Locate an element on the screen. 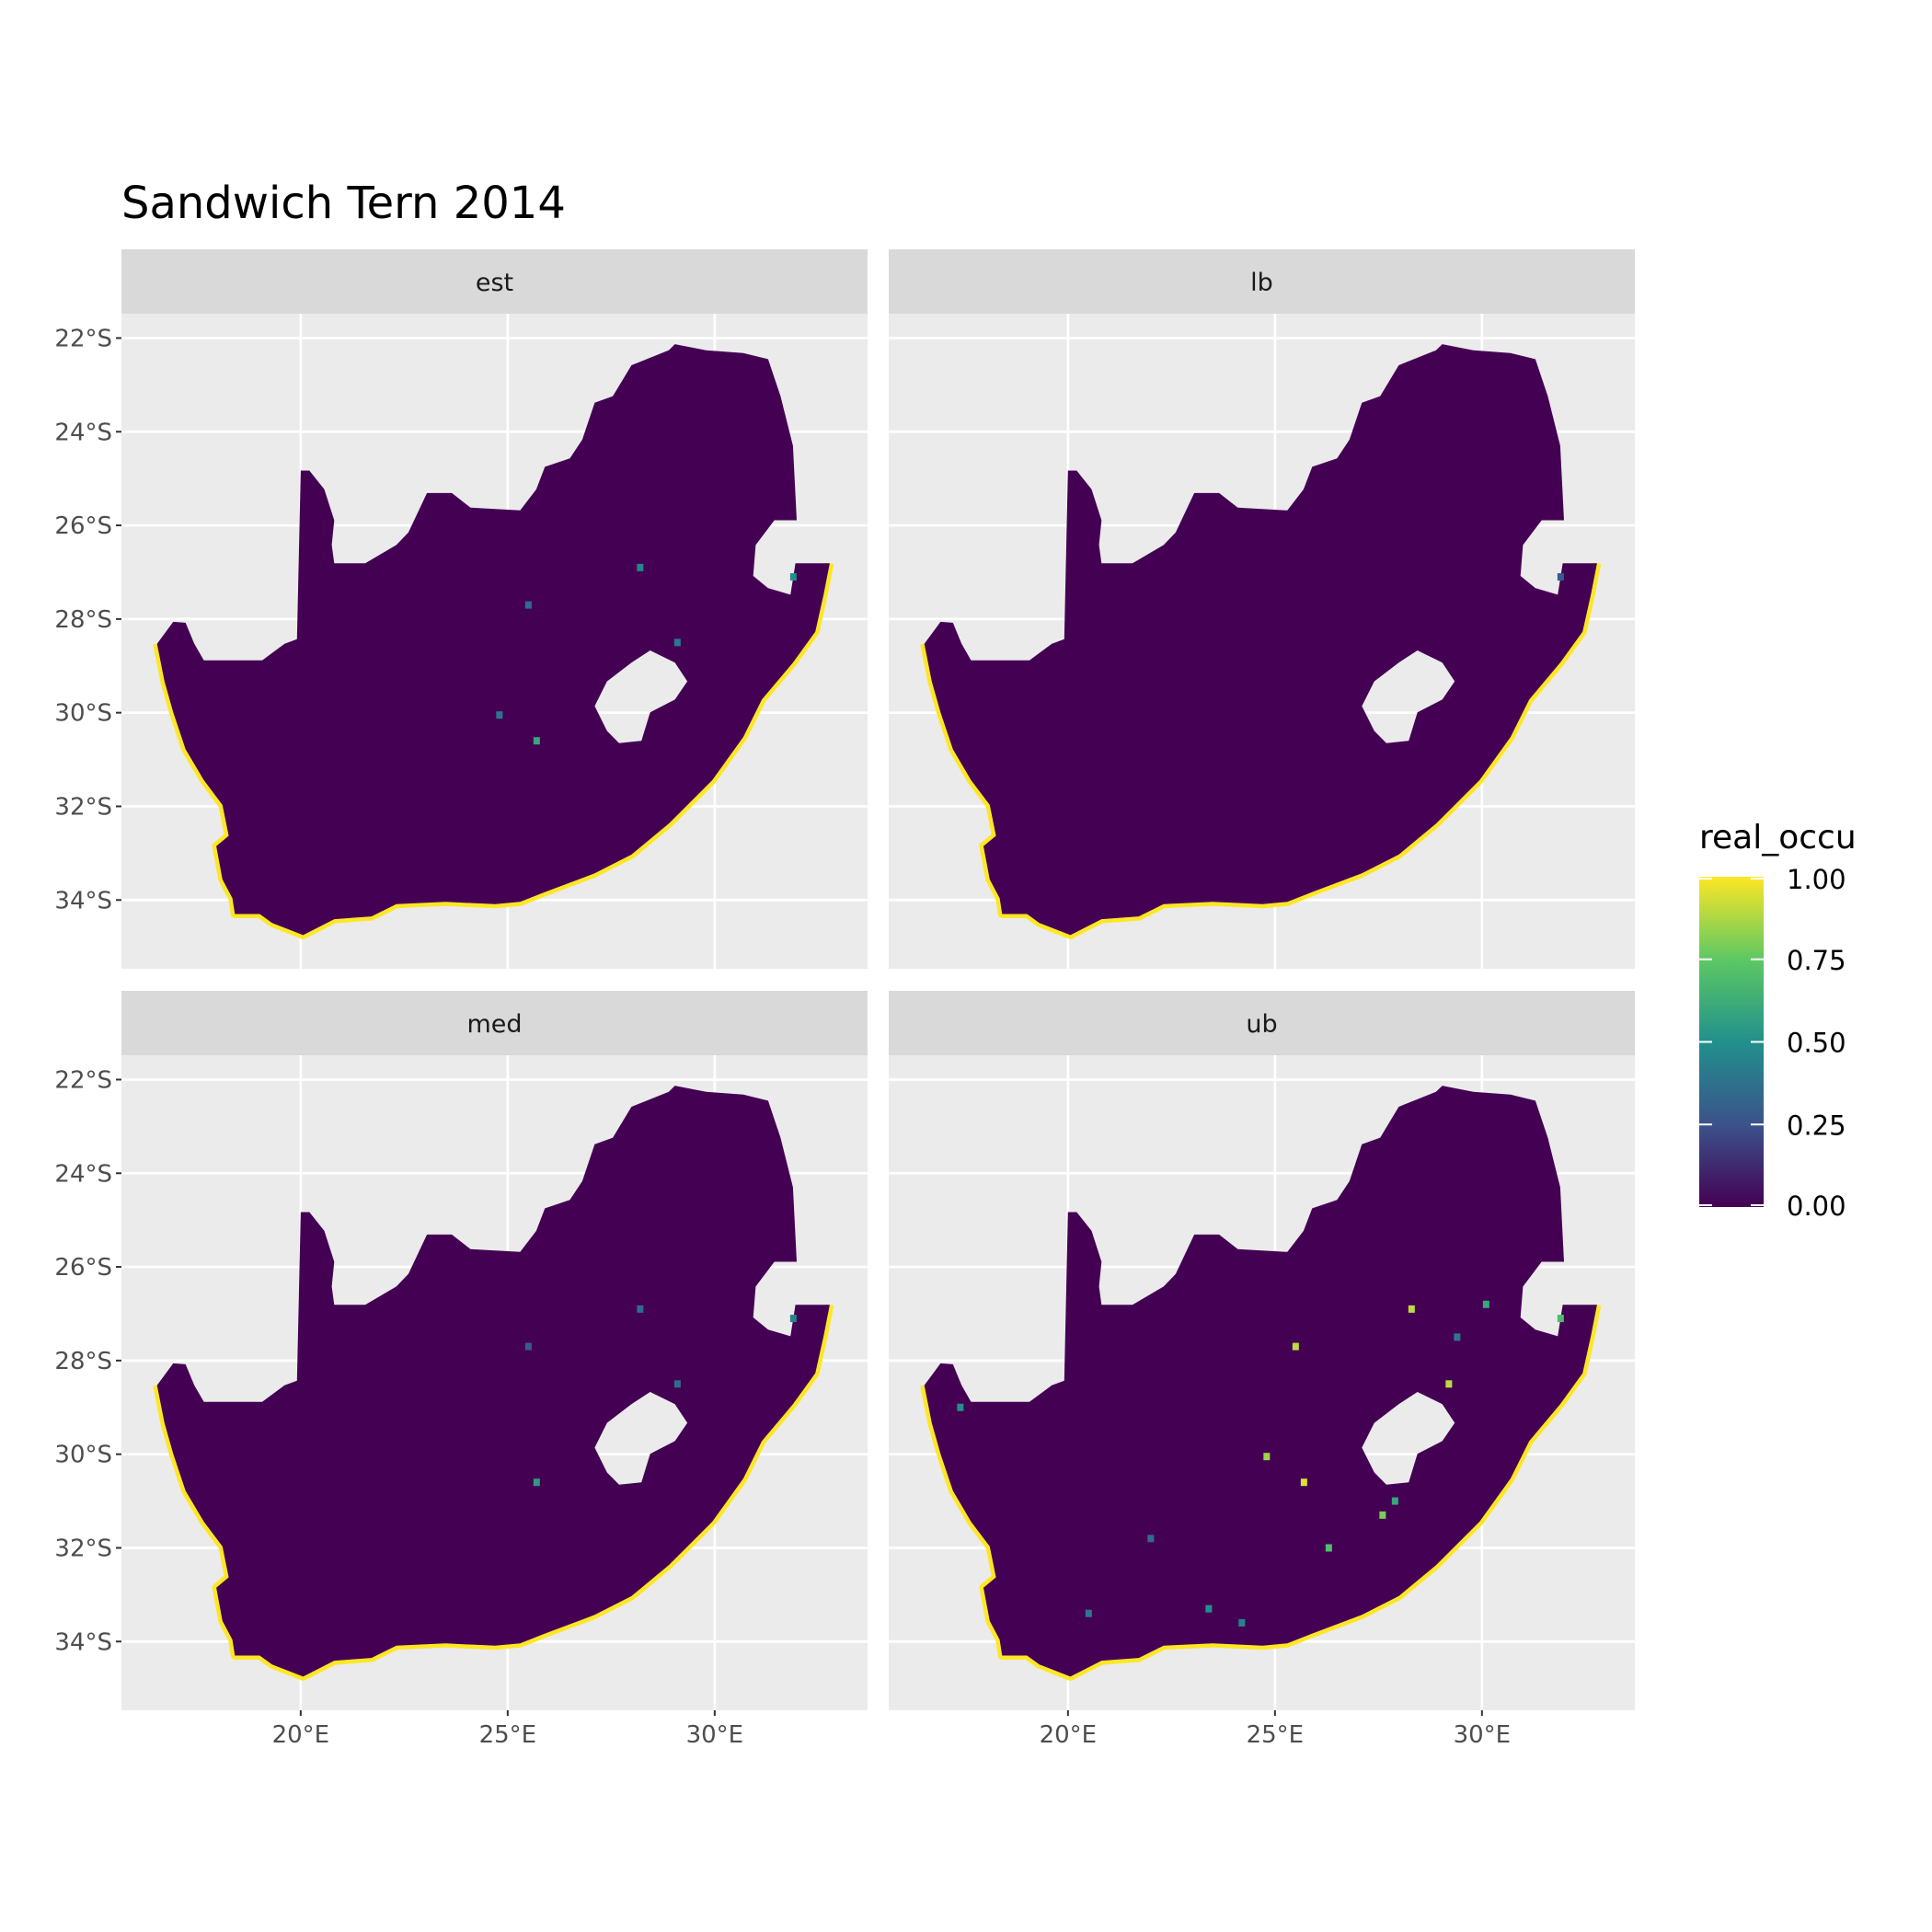 Image resolution: width=1932 pixels, height=1932 pixels. legend-tick-label: 0.50 is located at coordinates (1816, 1043).